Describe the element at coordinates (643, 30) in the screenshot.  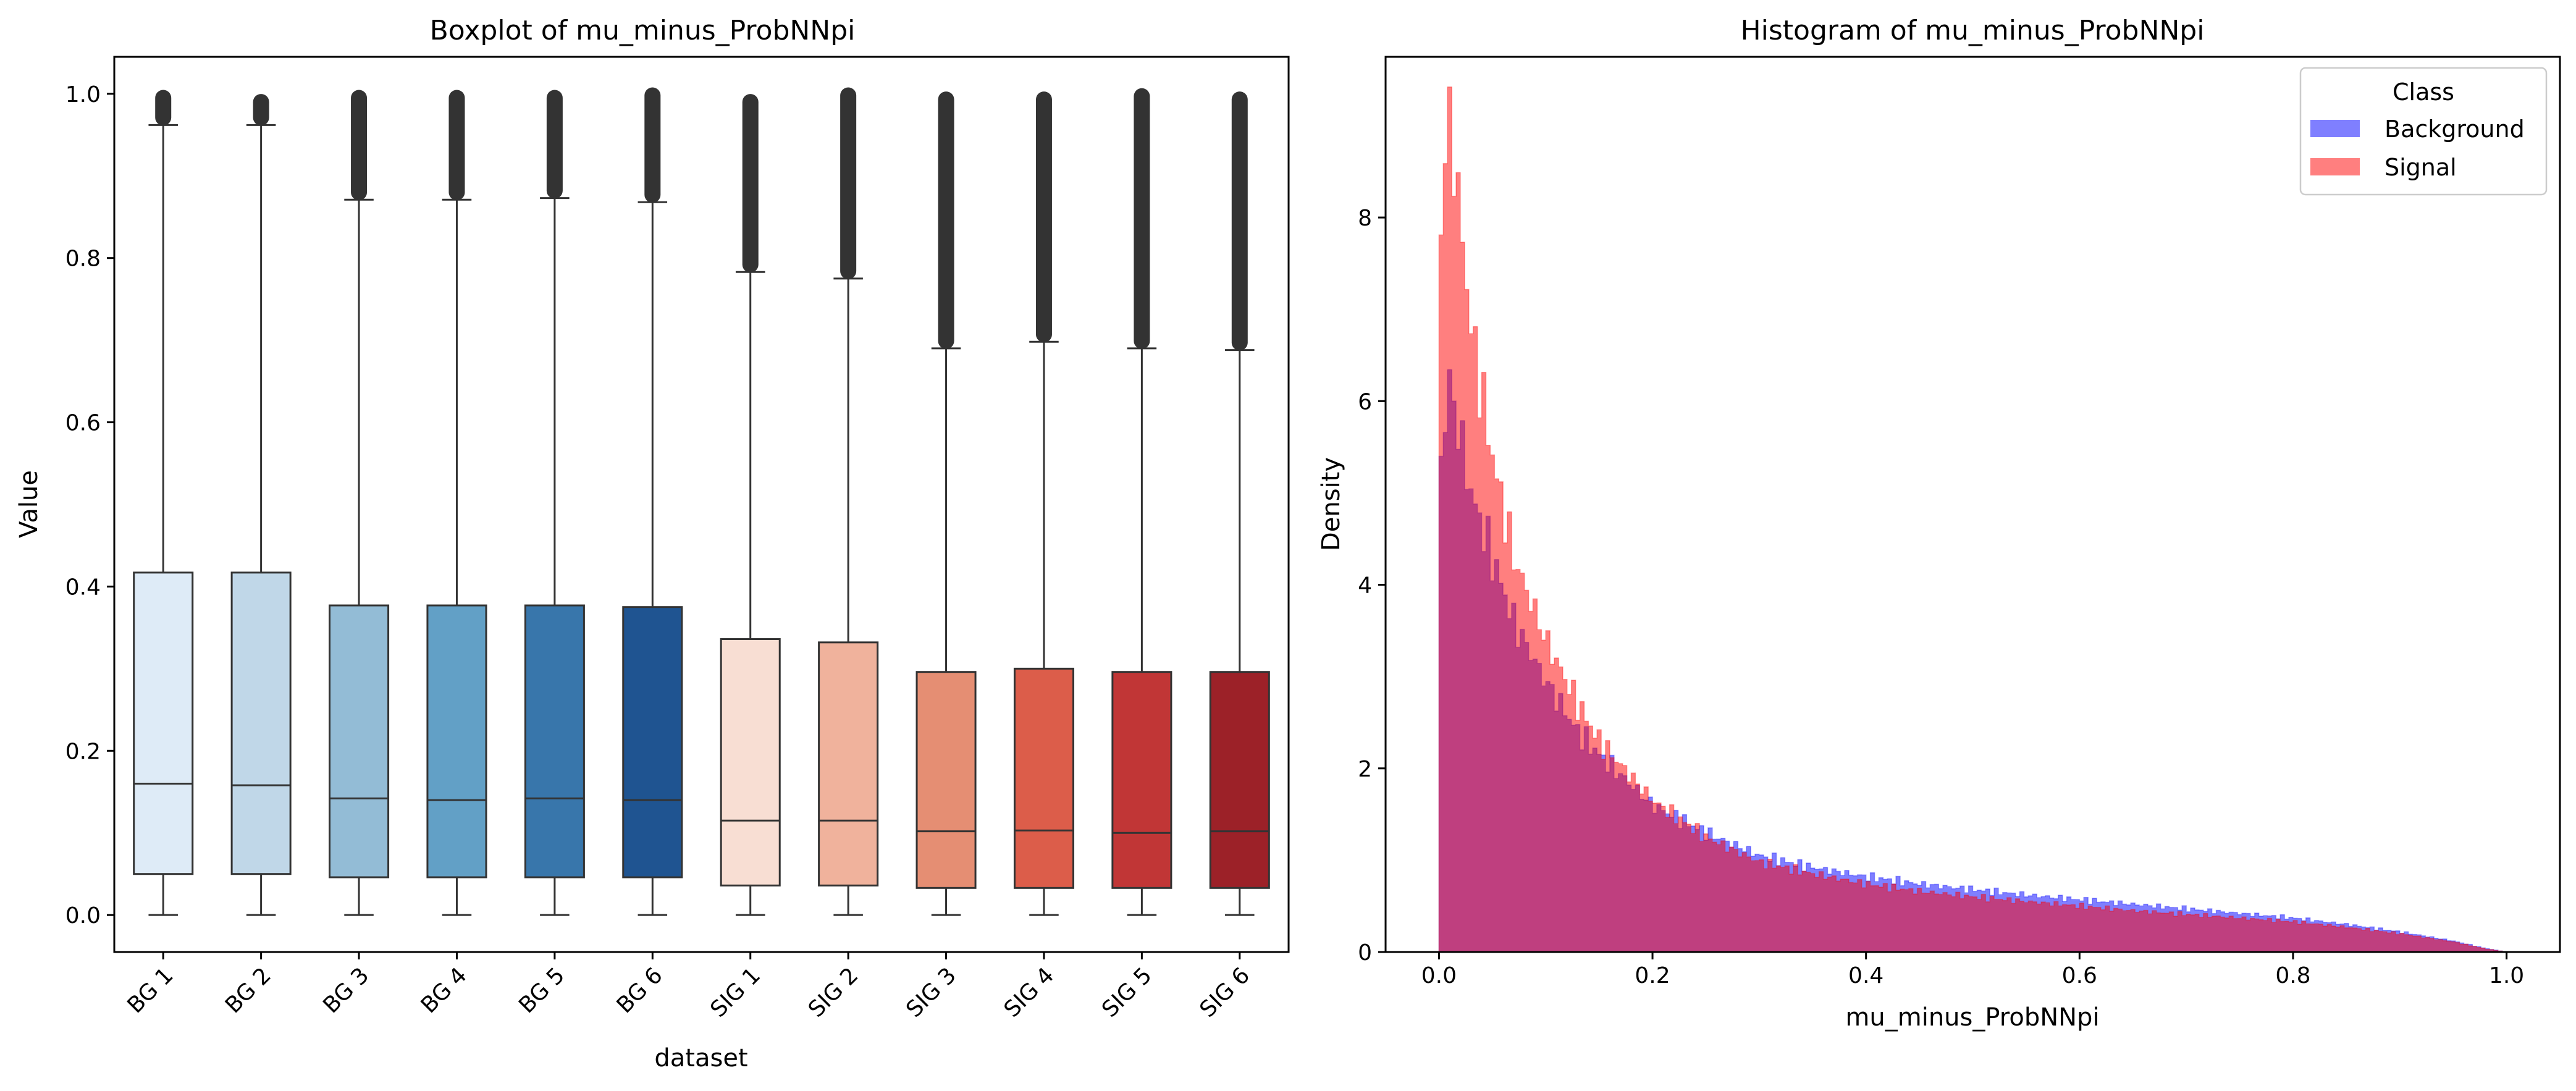
I see `boxplot-title: Boxplot of mu_minus_ProbNNpi` at that location.